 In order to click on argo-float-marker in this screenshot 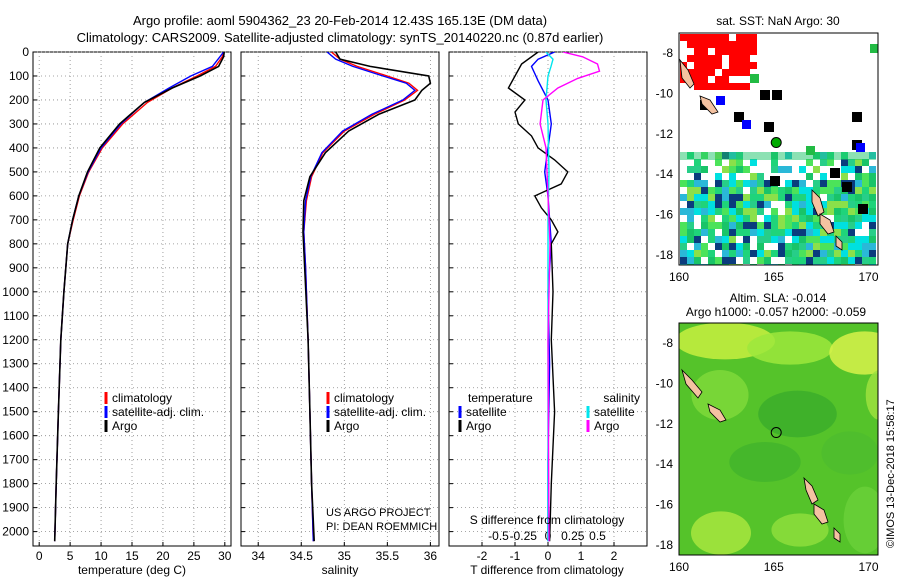, I will do `click(769, 127)`.